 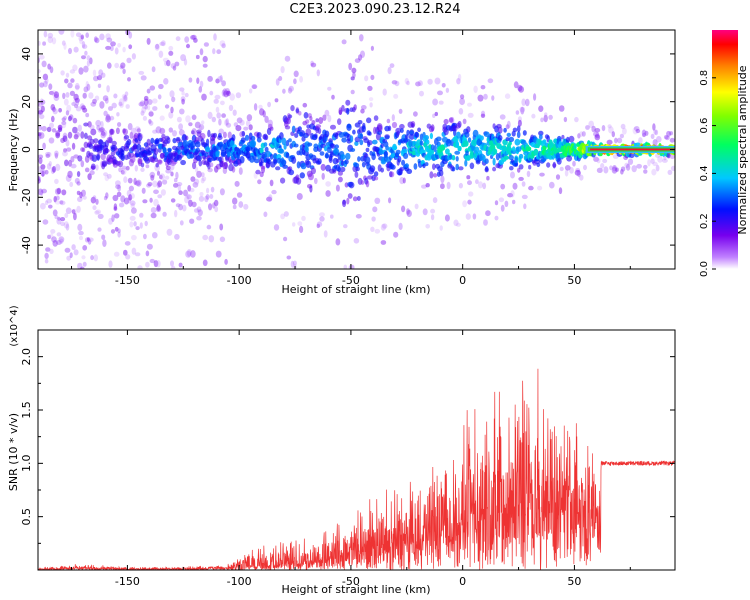 I want to click on snr-y-tick-label: 1.5, so click(x=26, y=410).